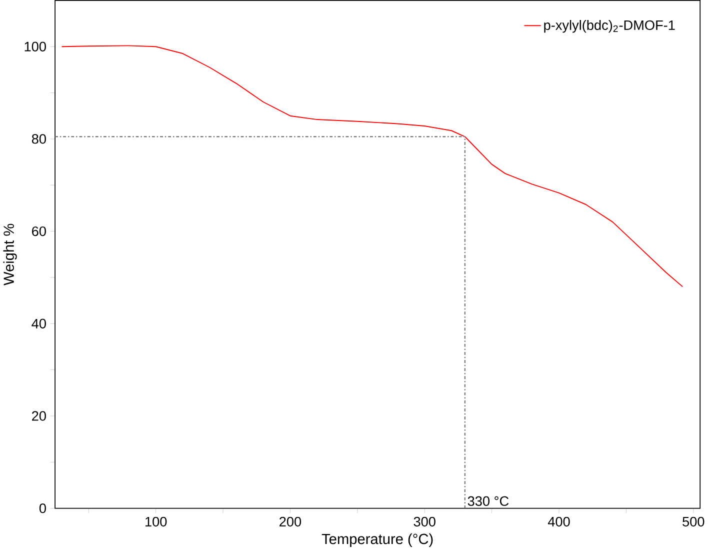 This screenshot has width=708, height=550. What do you see at coordinates (693, 521) in the screenshot?
I see `x-tick-label: 500` at bounding box center [693, 521].